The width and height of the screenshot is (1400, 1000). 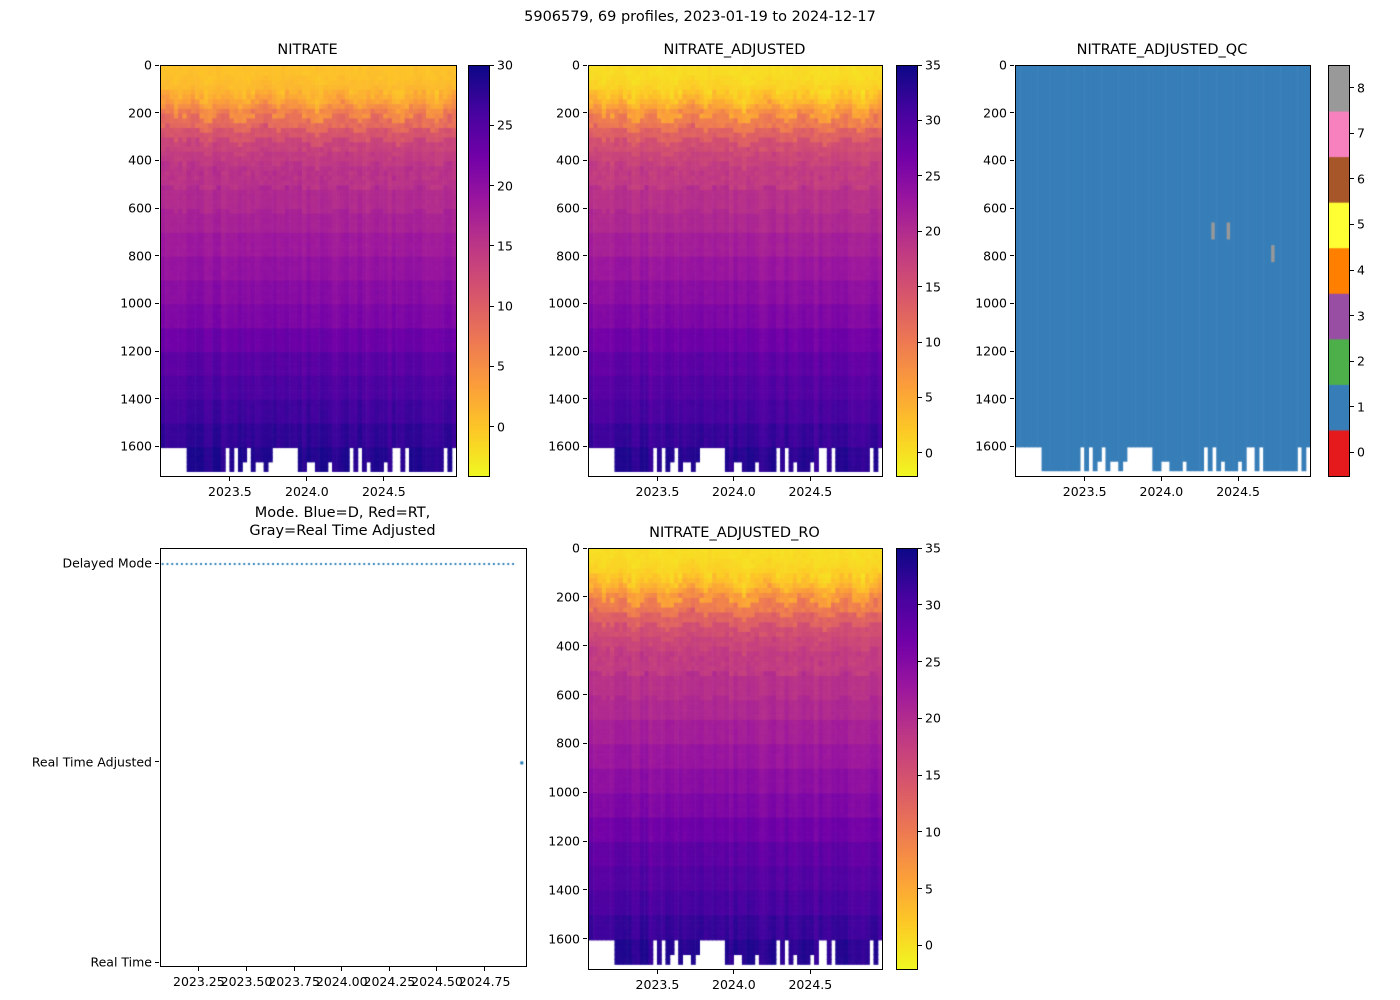 What do you see at coordinates (810, 491) in the screenshot?
I see `x-tick-label: 2024.5` at bounding box center [810, 491].